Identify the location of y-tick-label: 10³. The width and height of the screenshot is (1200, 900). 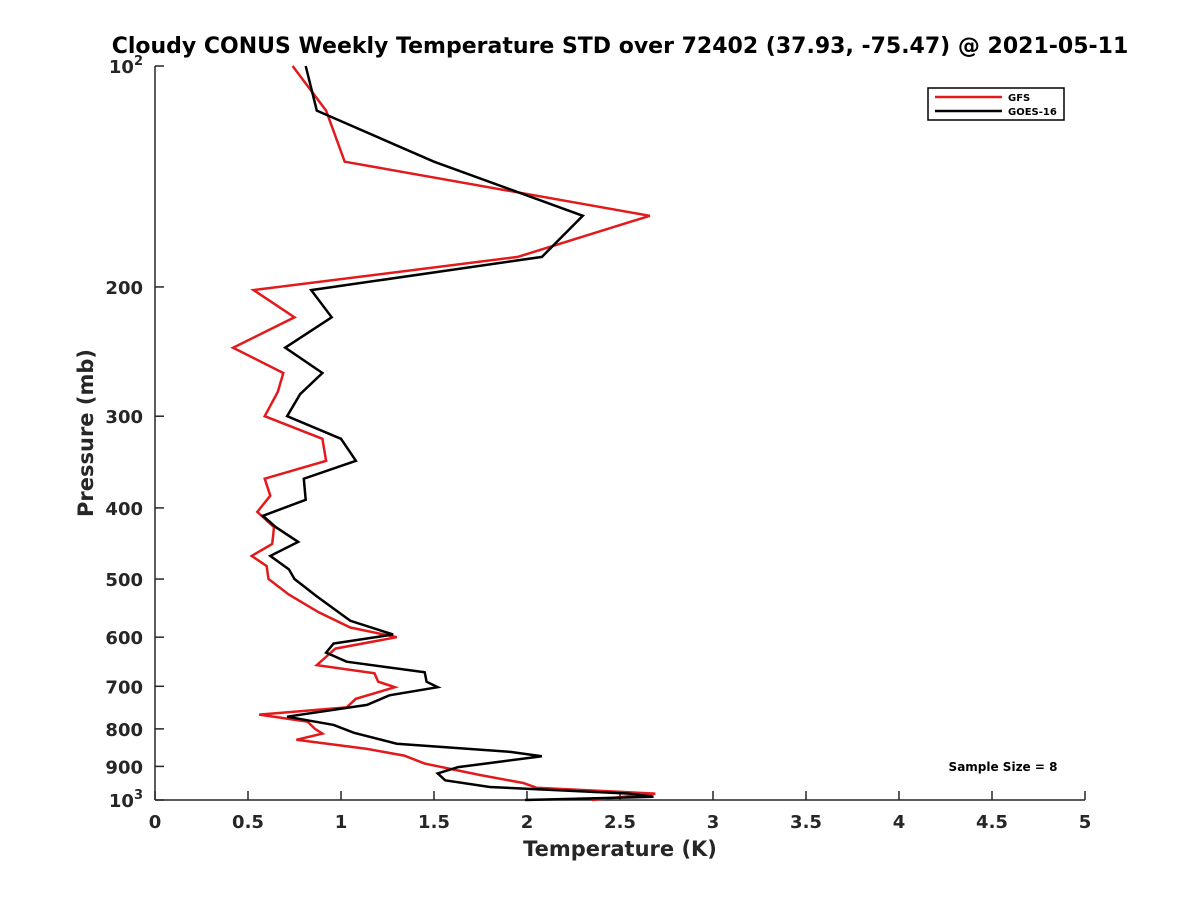
(126, 800).